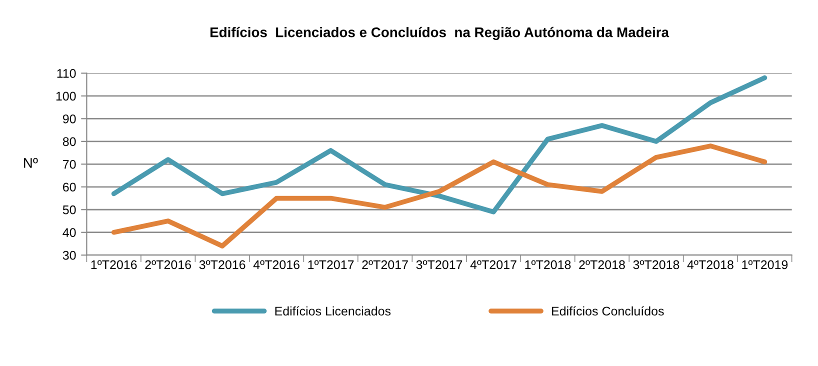  I want to click on x-tick-label: 1ºT2019, so click(765, 265).